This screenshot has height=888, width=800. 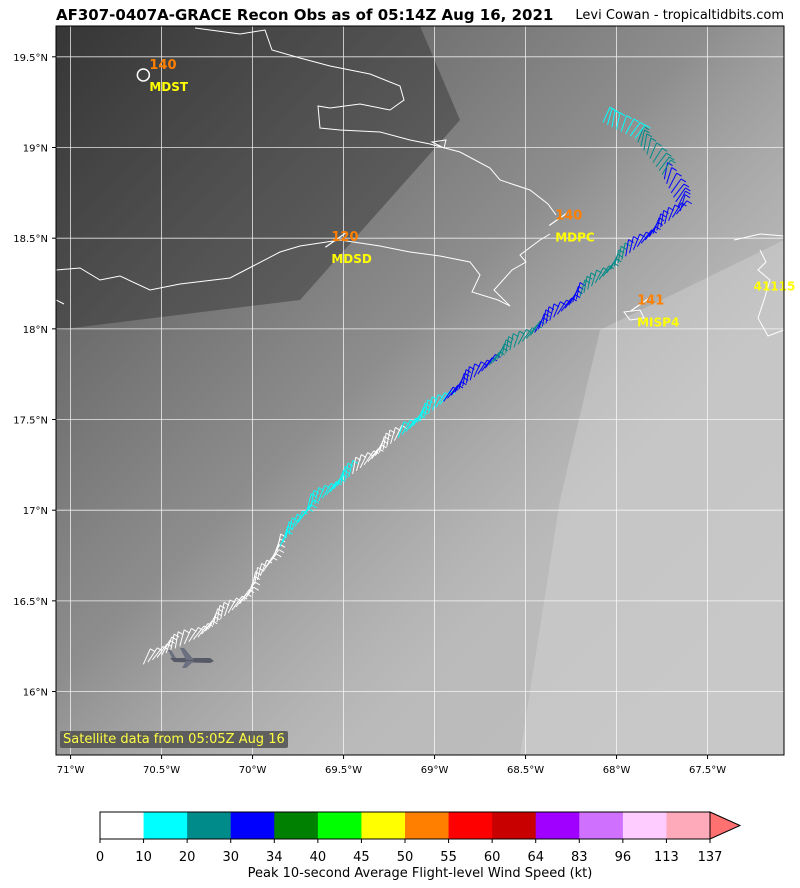 I want to click on lon-tick-label: 69°W, so click(x=435, y=770).